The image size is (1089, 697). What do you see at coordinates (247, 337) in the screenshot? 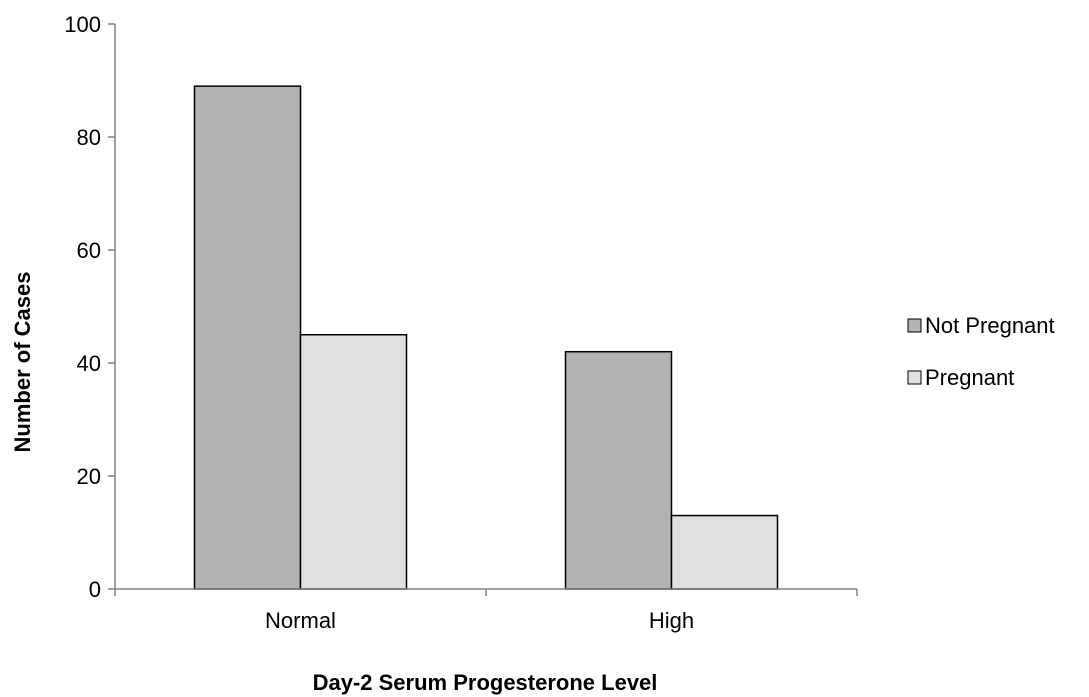
I see `bar-not-pregnant-normal` at bounding box center [247, 337].